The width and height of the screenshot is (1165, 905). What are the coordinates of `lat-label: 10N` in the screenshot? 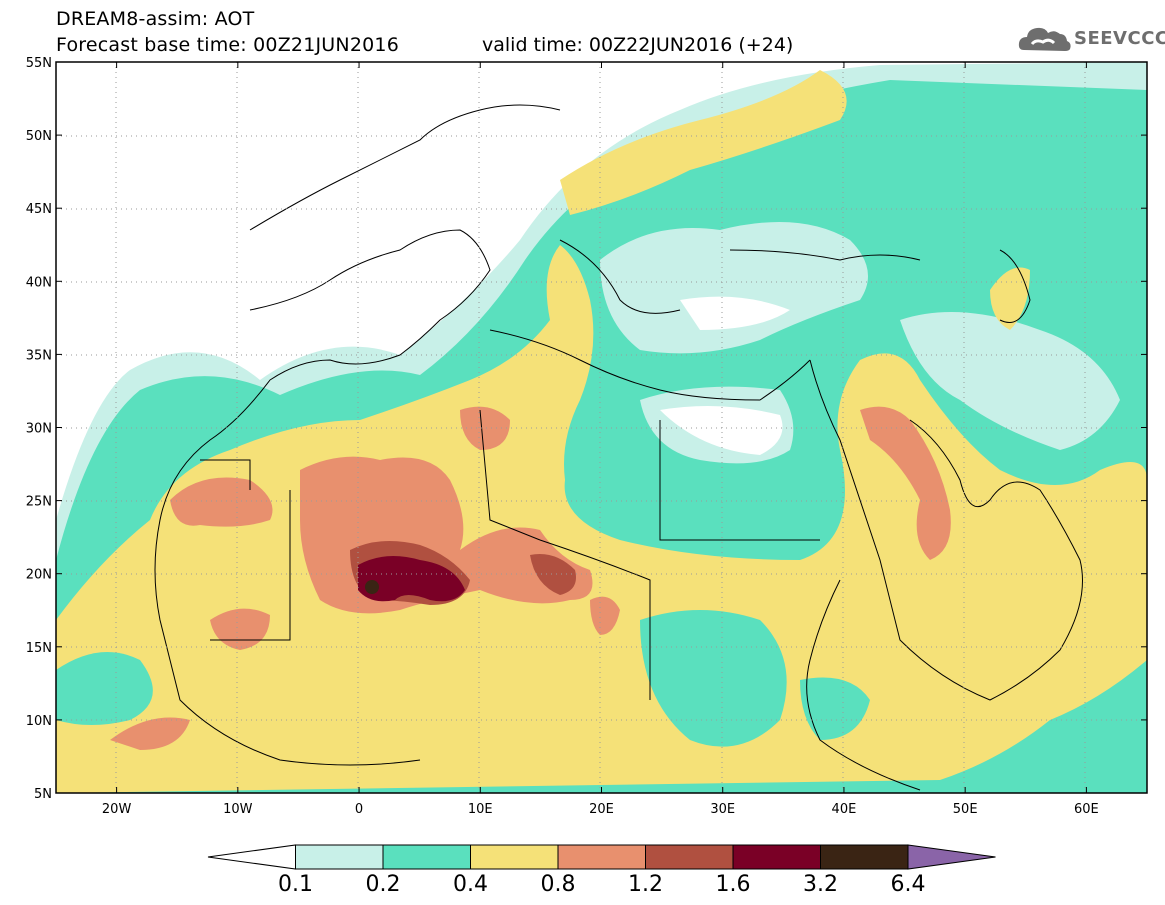 It's located at (39, 721).